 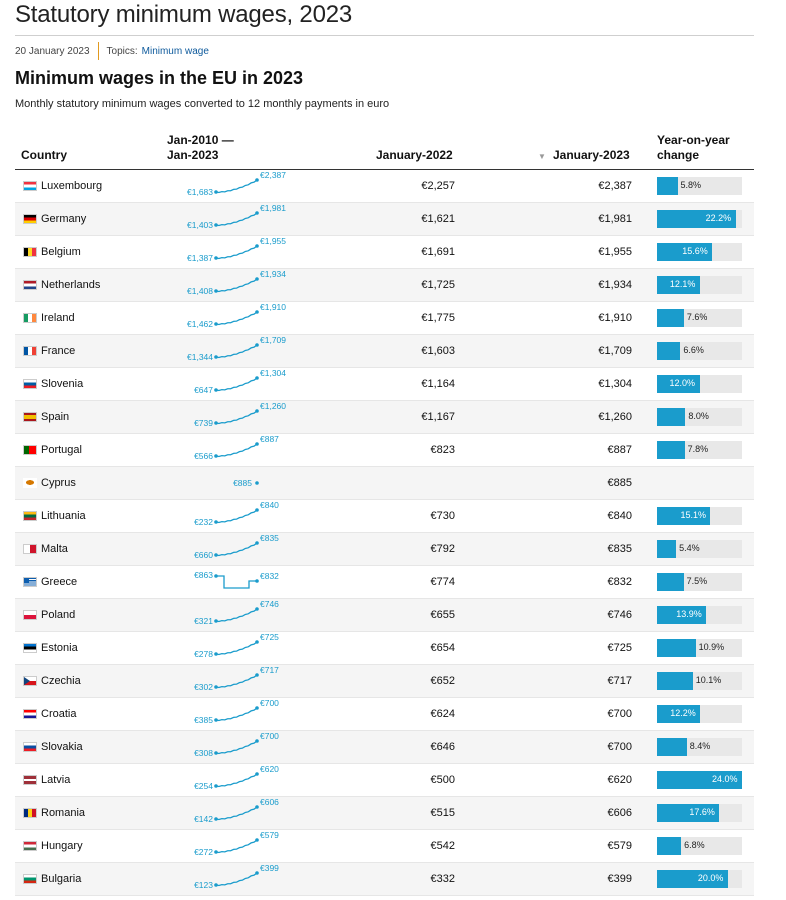 I want to click on table-row: Luxembourg €1,683 €2,387 €2,257 €2,387 5.8%, so click(x=384, y=186).